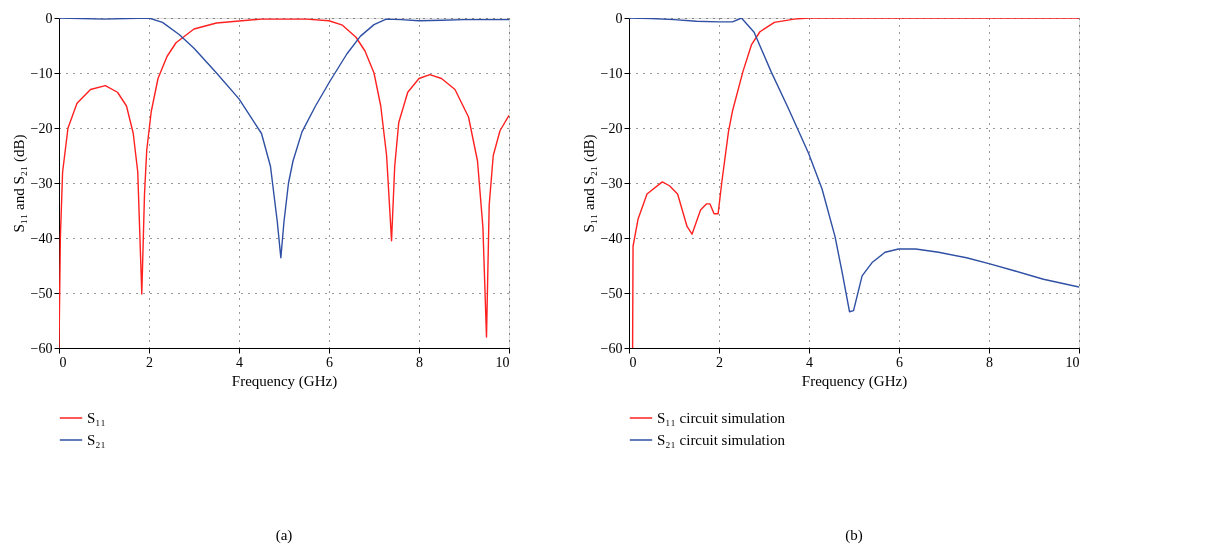 The image size is (1232, 558). What do you see at coordinates (721, 418) in the screenshot?
I see `legend-label: S₁₁ circuit simulation` at bounding box center [721, 418].